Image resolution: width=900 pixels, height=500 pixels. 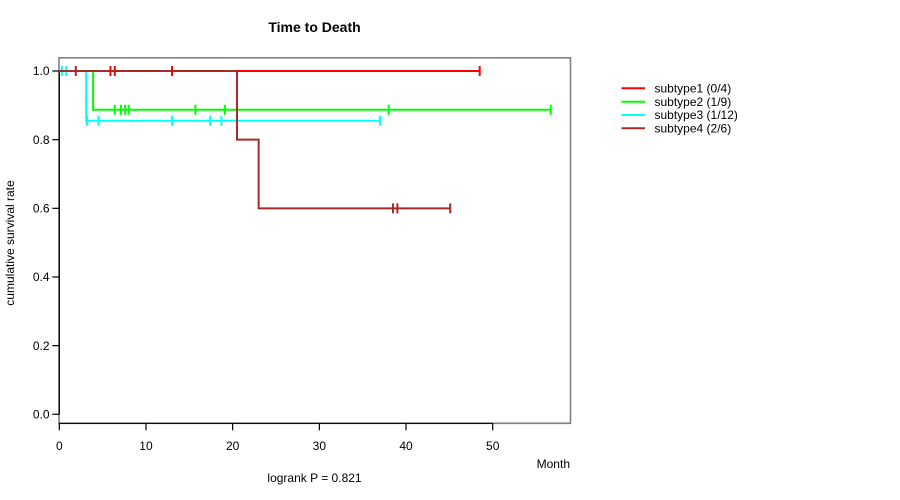 I want to click on survival-curve-subtype2, so click(x=305, y=90).